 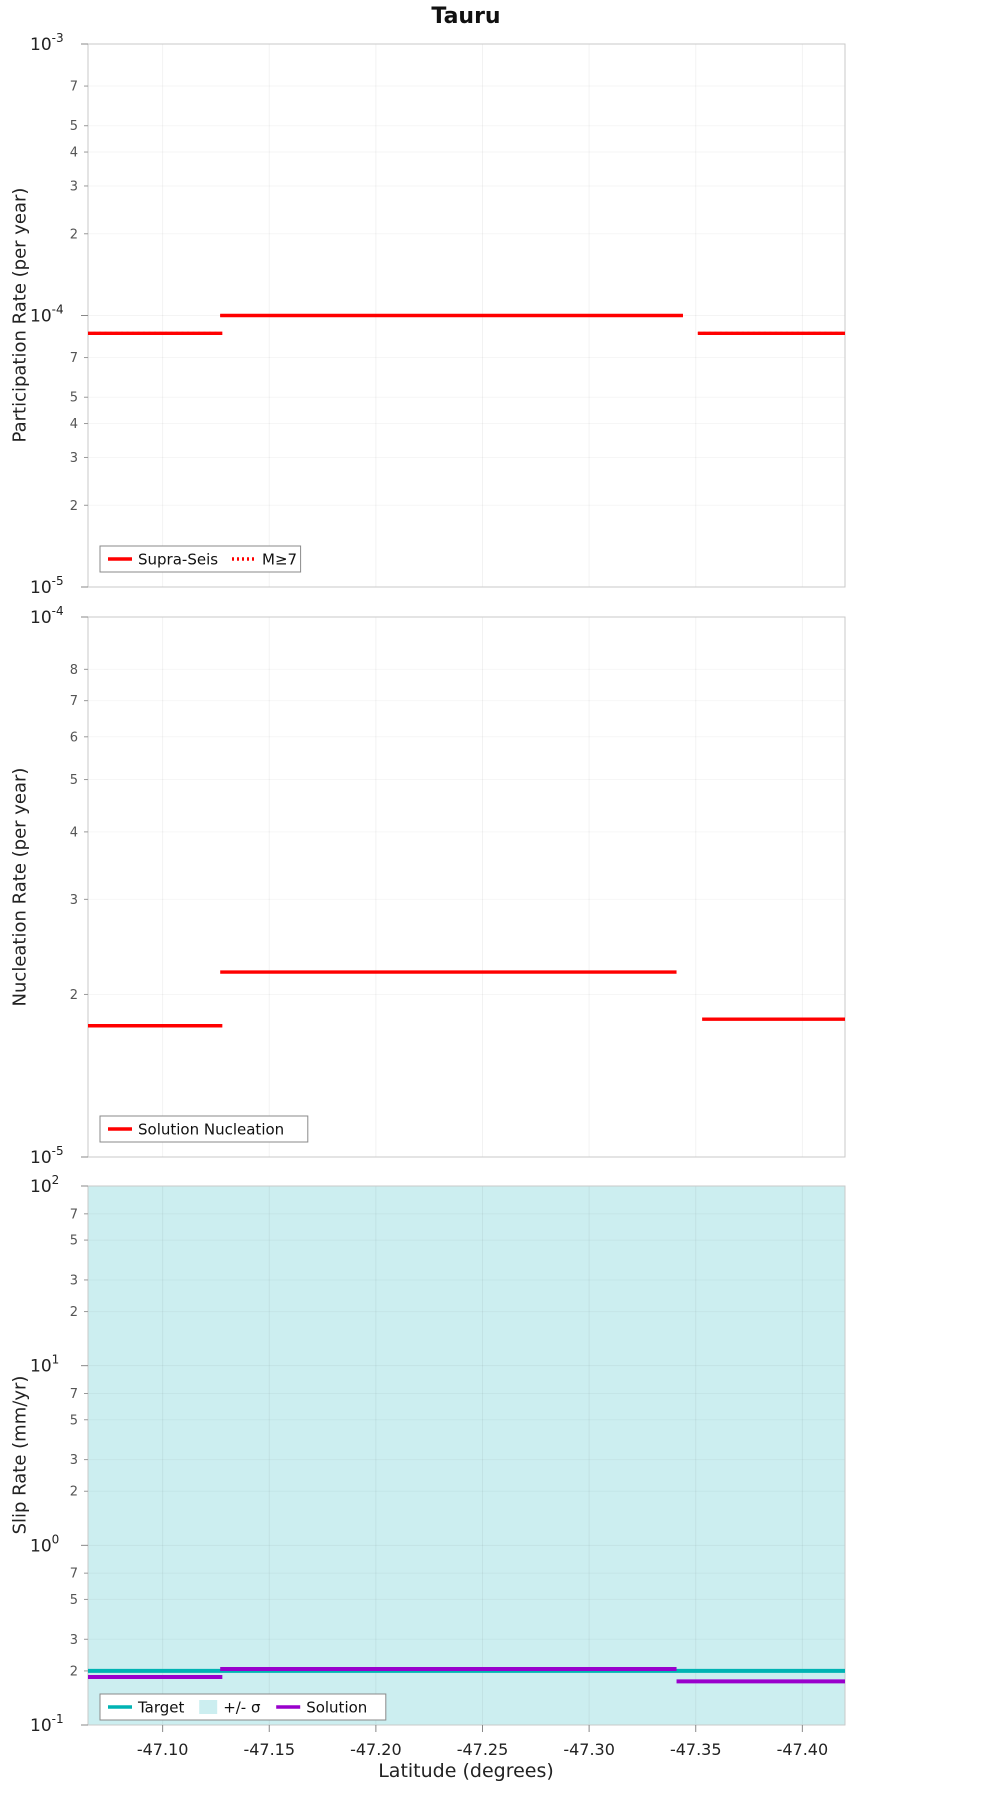 I want to click on svg-text: 10⁻¹, so click(x=47, y=1724).